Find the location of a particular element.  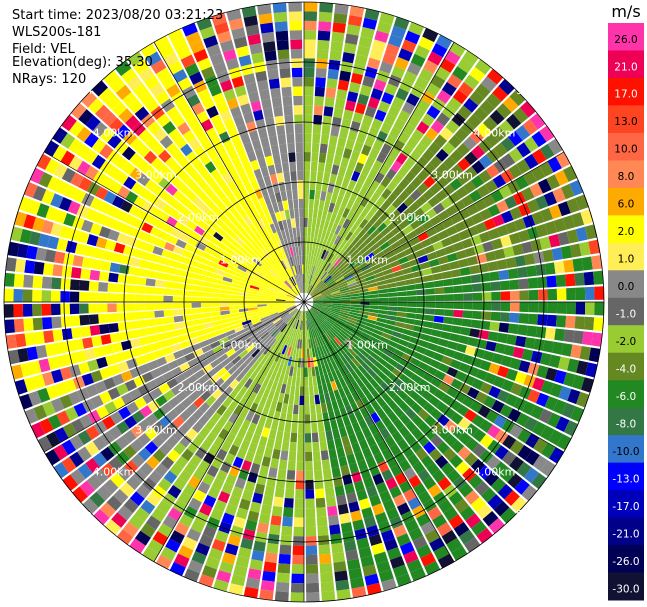

colorbar-tick-label: 17.0 is located at coordinates (625, 95).